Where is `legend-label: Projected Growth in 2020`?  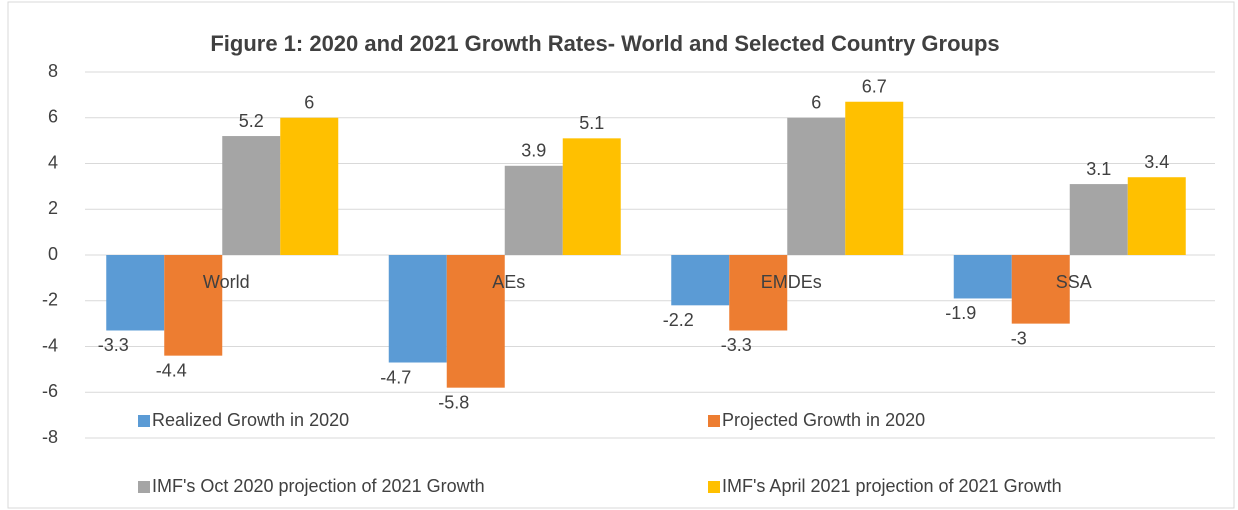
legend-label: Projected Growth in 2020 is located at coordinates (823, 420).